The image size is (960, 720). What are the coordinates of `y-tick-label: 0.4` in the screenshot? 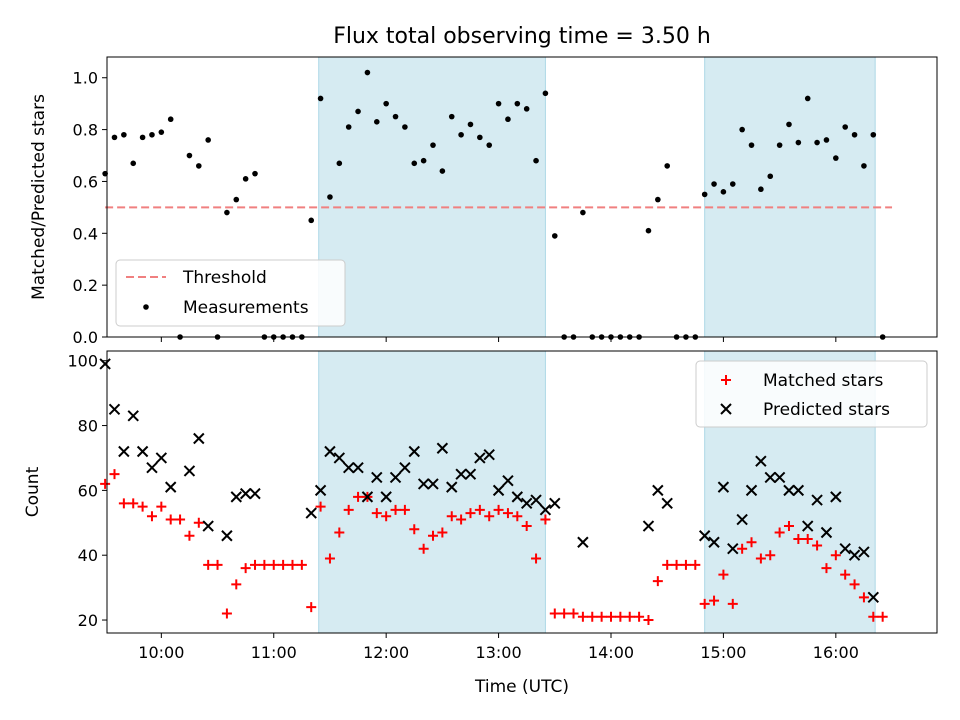 It's located at (85, 233).